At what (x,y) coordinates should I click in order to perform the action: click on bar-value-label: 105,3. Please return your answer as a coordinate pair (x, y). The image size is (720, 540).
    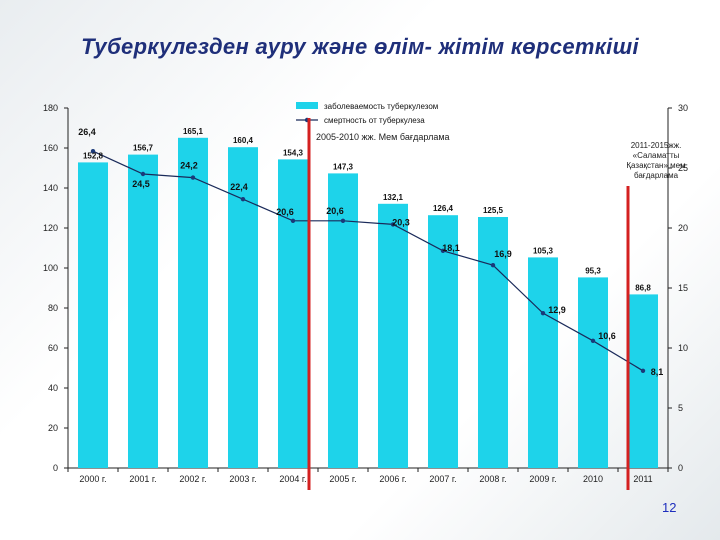
    Looking at the image, I should click on (543, 250).